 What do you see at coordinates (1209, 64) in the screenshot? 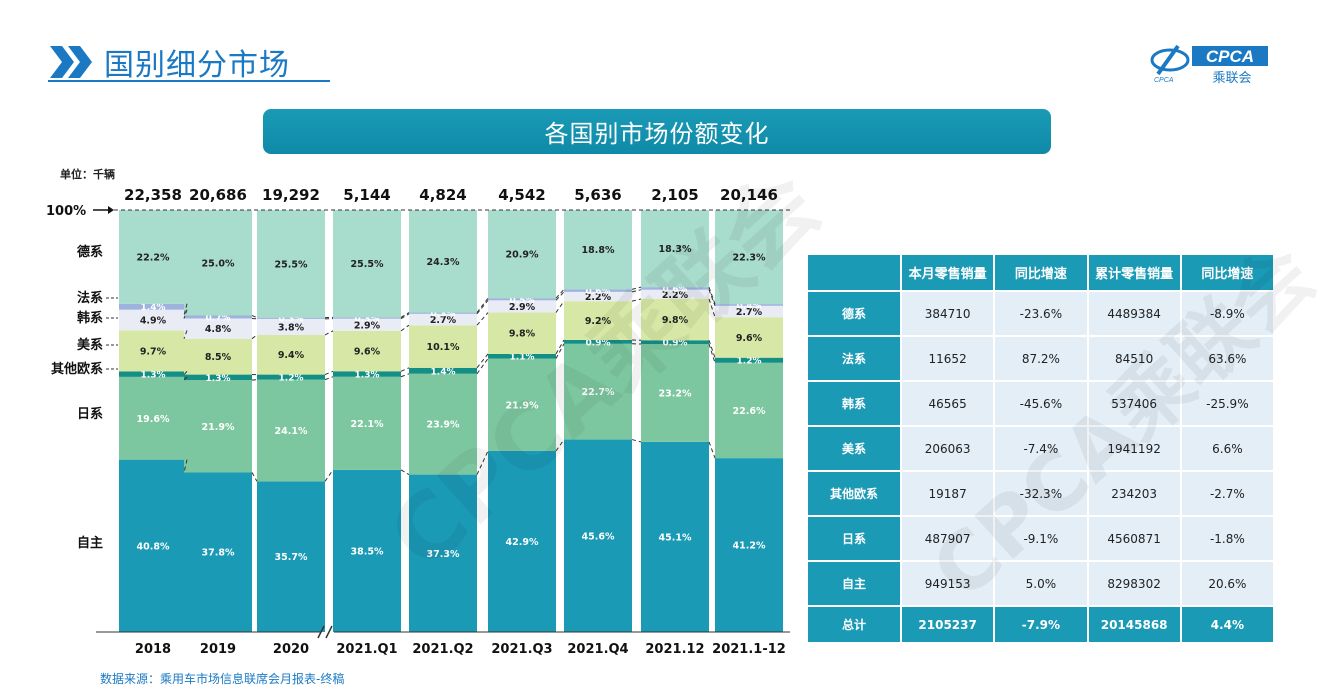
I see `cpca-logo: CPCA 乘联会 CPCA` at bounding box center [1209, 64].